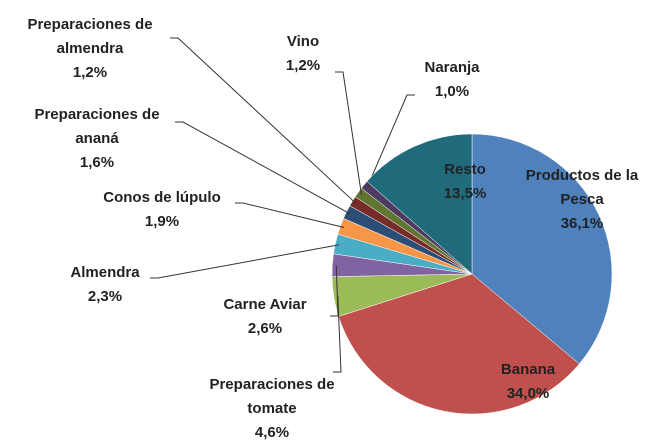  Describe the element at coordinates (303, 41) in the screenshot. I see `category-label: Vino` at that location.